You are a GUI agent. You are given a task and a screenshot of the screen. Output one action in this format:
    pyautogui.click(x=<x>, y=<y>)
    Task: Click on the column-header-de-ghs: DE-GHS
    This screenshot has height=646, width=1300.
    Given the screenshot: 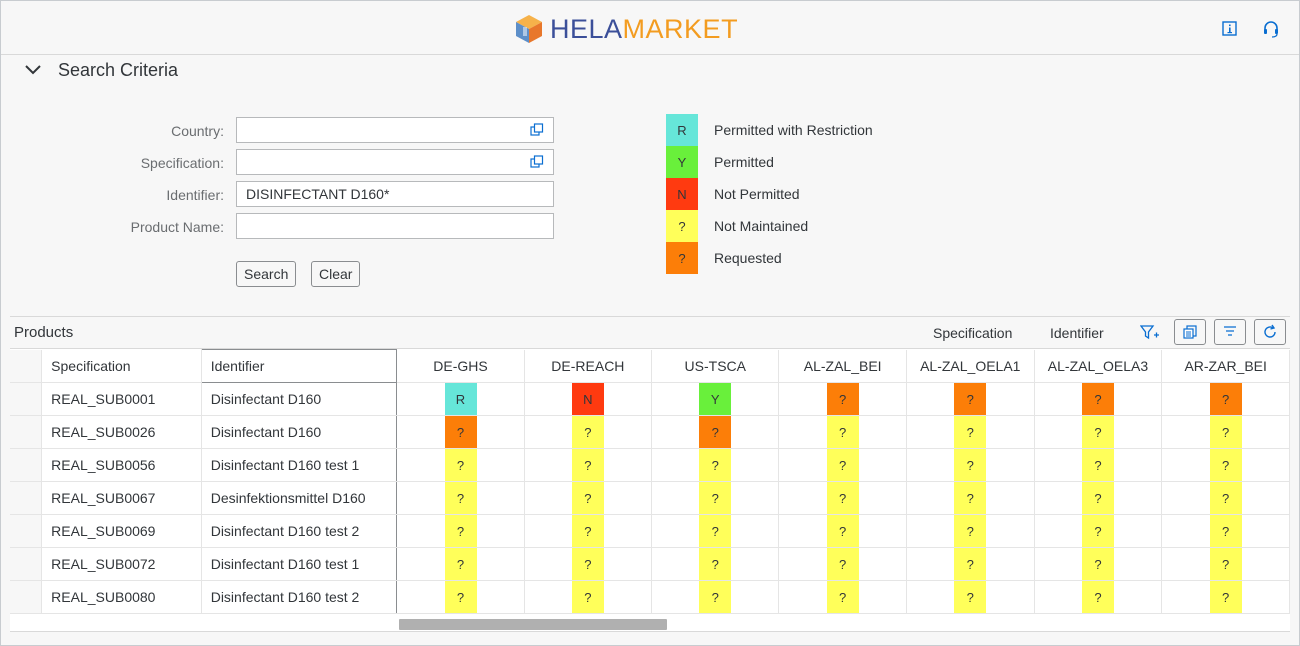 What is the action you would take?
    pyautogui.click(x=460, y=366)
    